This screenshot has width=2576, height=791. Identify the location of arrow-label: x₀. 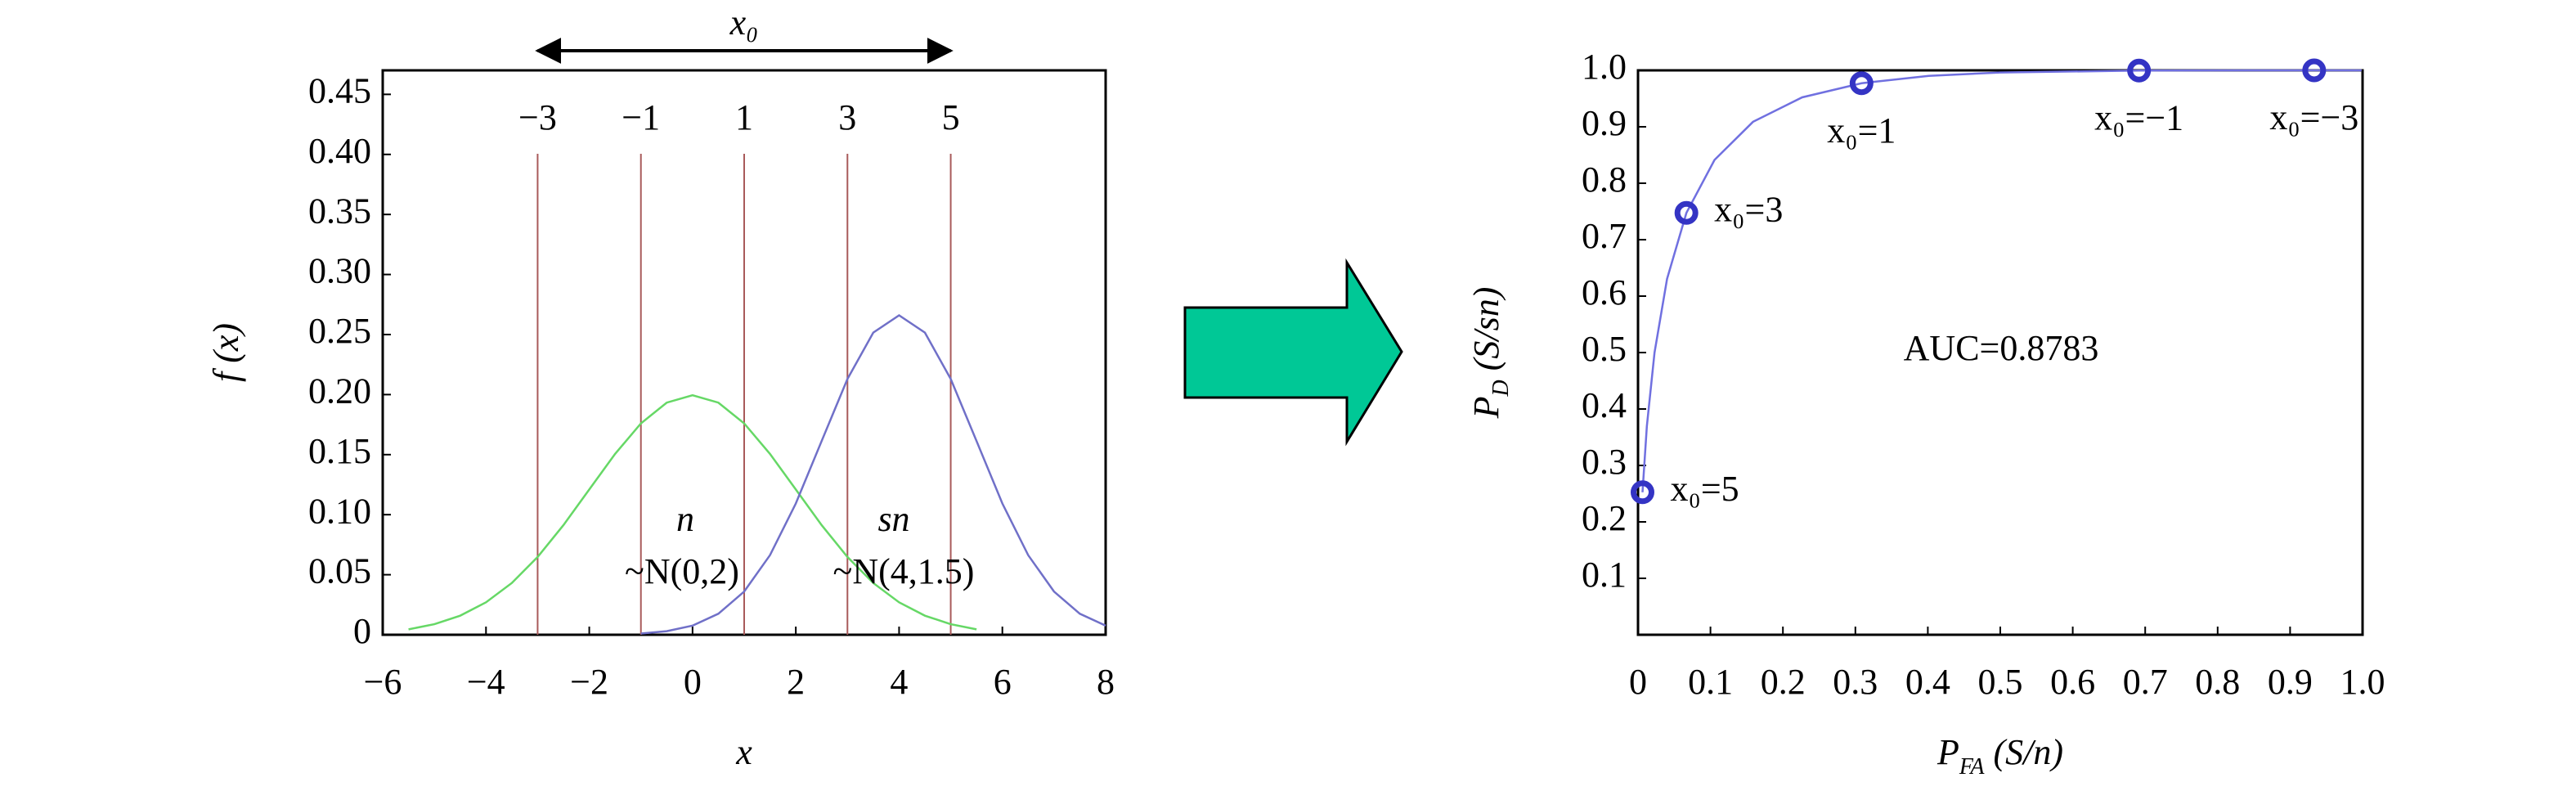
(744, 22).